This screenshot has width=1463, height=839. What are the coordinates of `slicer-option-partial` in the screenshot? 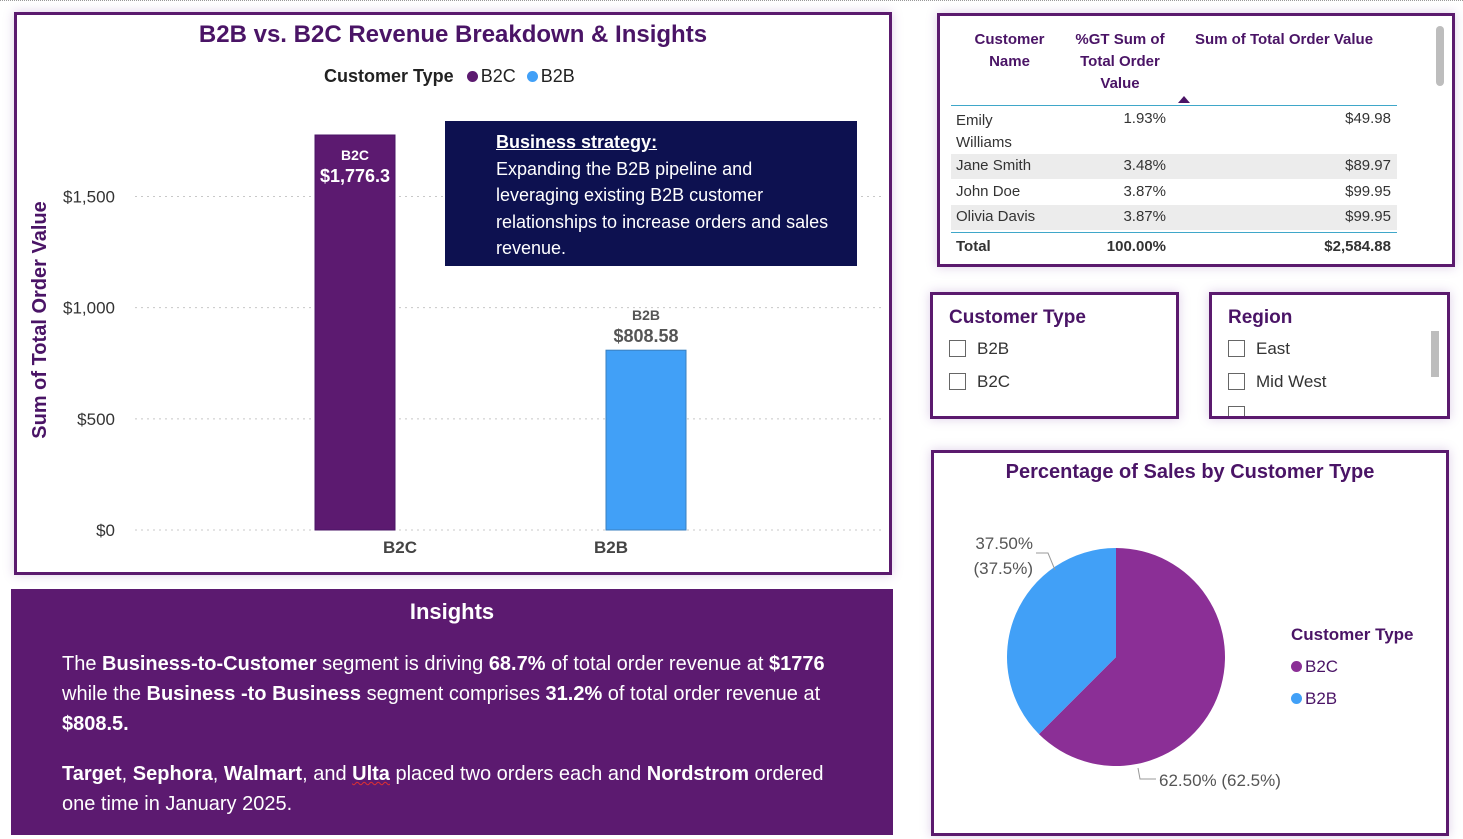 It's located at (1242, 410).